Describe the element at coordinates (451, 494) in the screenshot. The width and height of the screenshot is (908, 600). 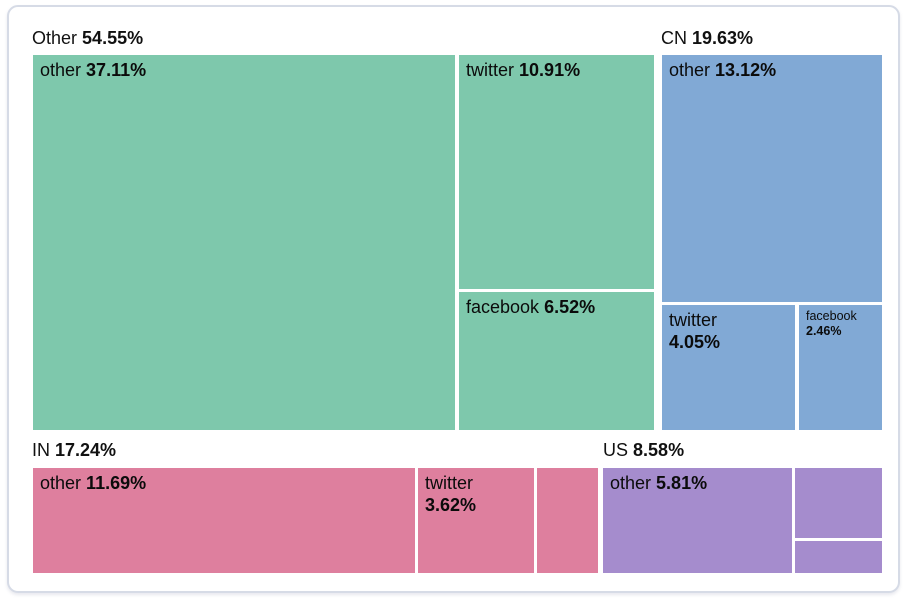
I see `cell-label: twitter 3.62%` at that location.